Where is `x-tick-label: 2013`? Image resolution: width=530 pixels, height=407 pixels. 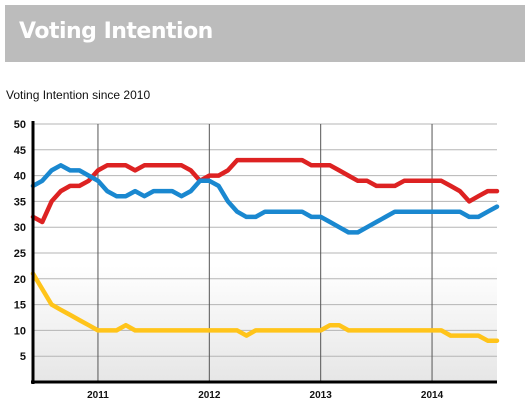
x-tick-label: 2013 is located at coordinates (321, 395).